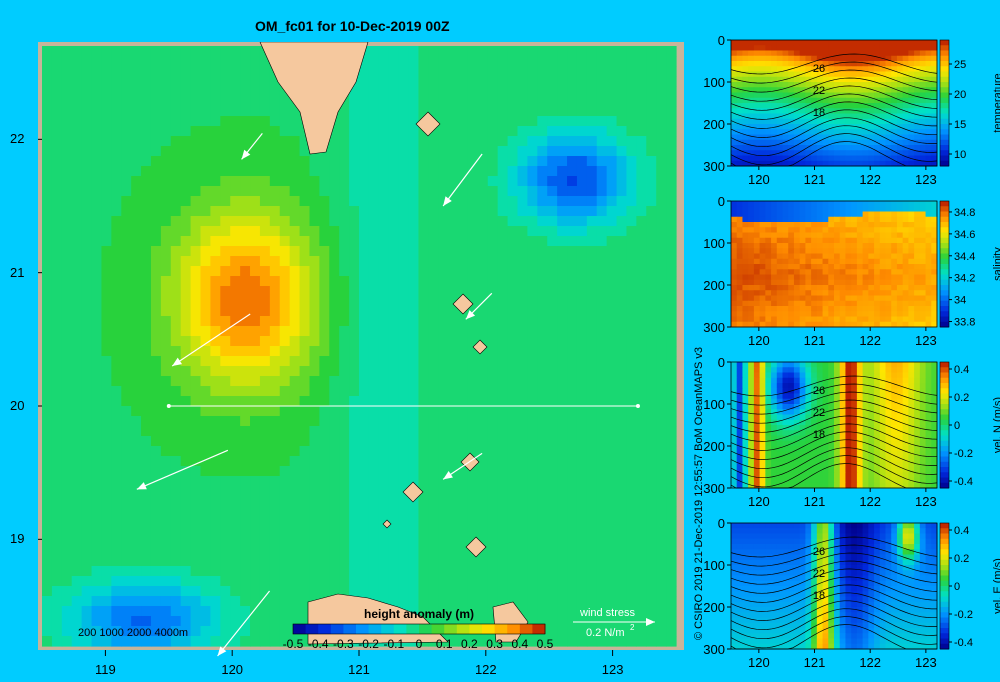  What do you see at coordinates (632, 627) in the screenshot?
I see `wind-scale-superscript: 2` at bounding box center [632, 627].